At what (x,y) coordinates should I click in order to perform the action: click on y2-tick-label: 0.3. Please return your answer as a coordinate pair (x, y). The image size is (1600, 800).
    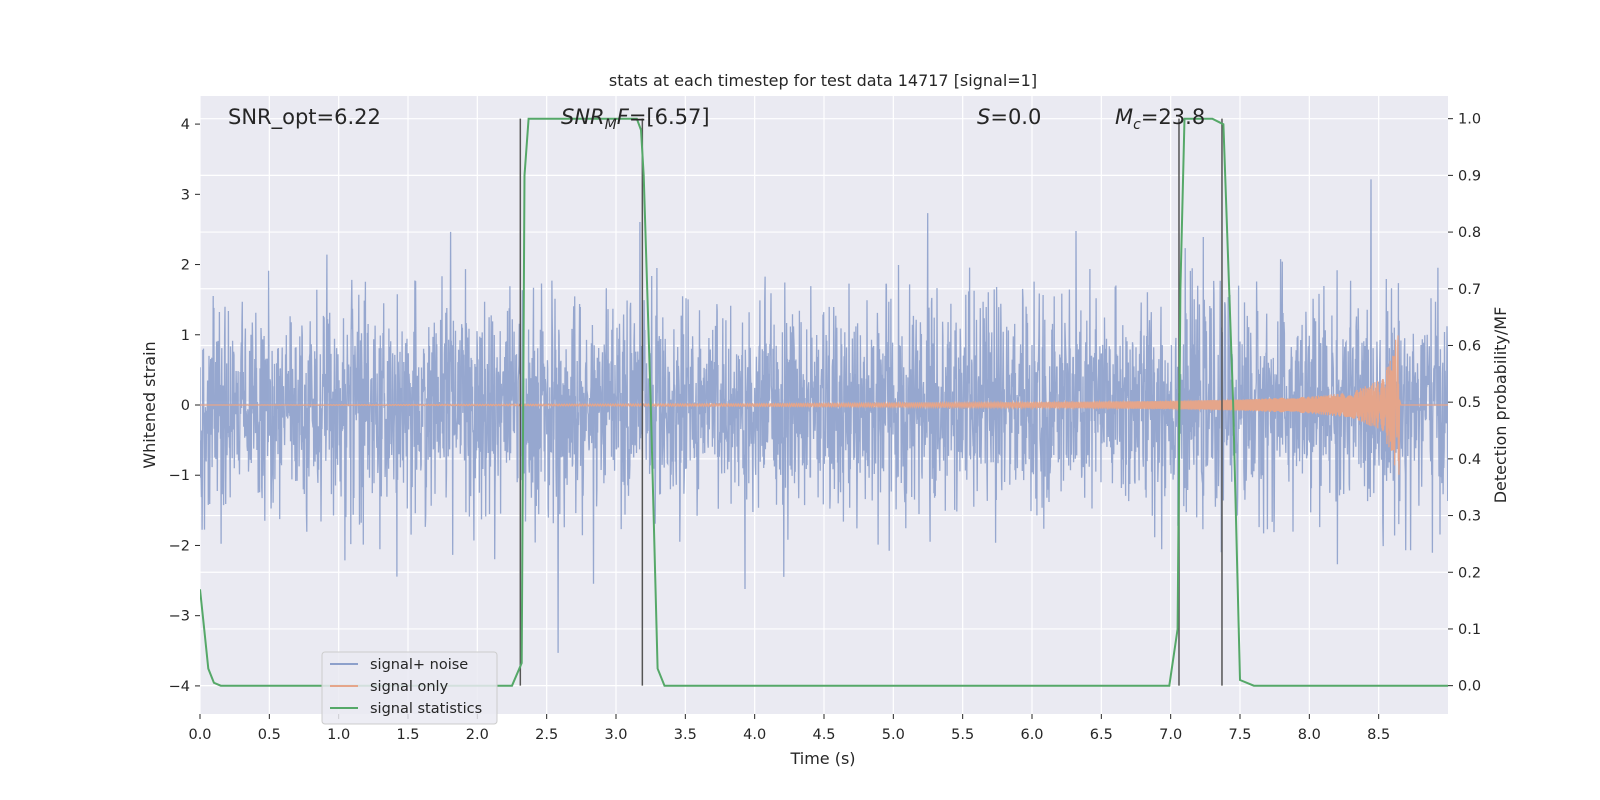
    Looking at the image, I should click on (1469, 517).